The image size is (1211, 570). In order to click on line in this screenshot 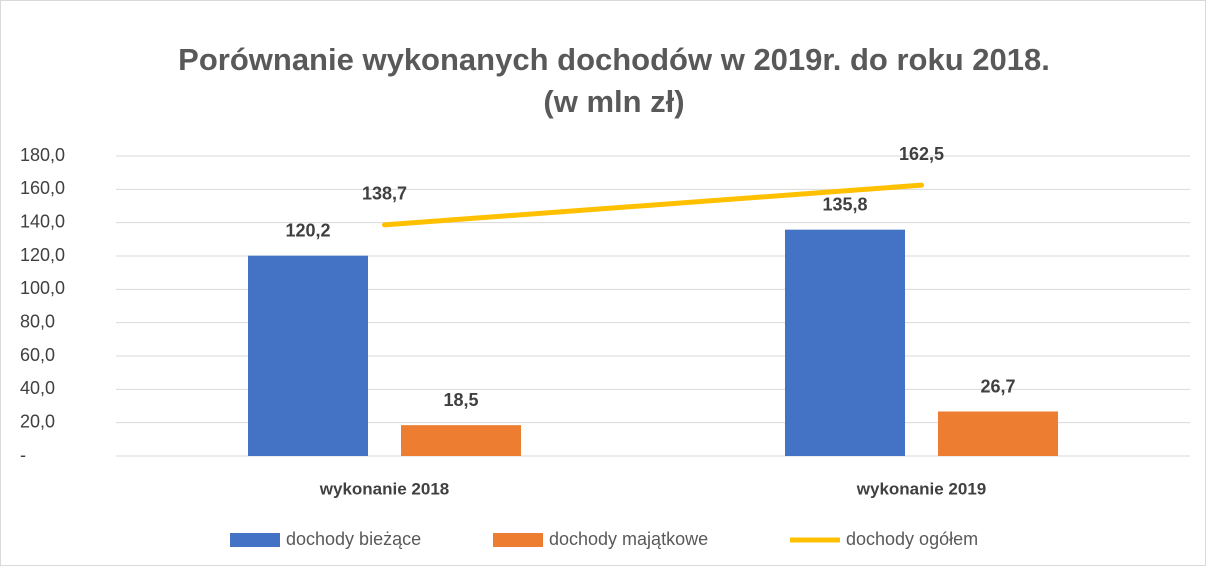, I will do `click(653, 205)`.